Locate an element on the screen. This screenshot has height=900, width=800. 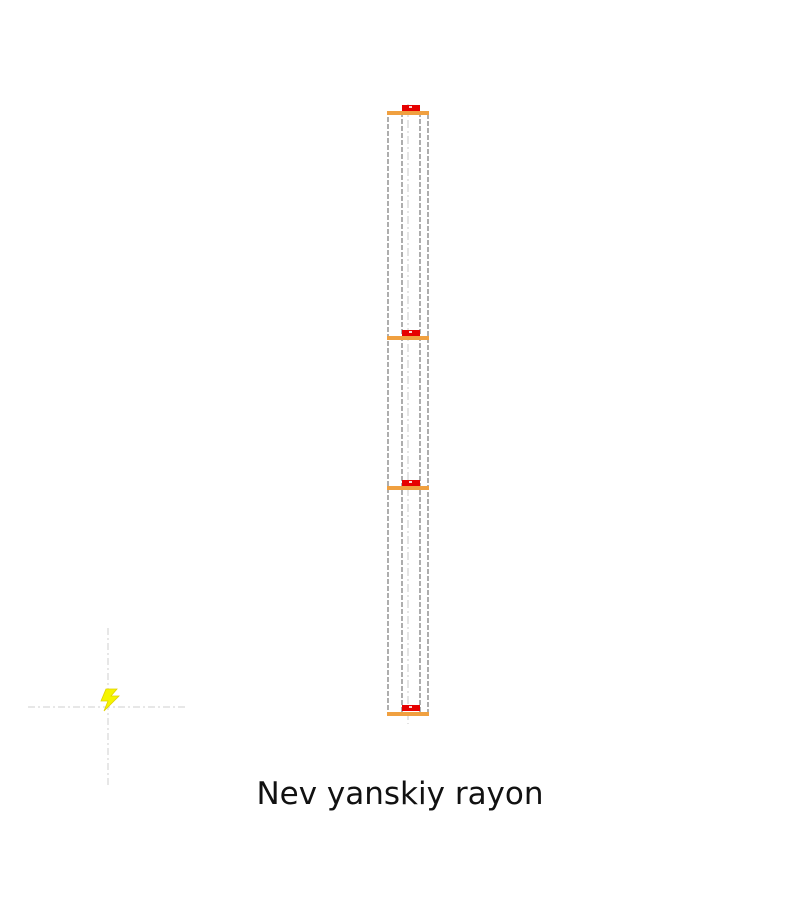
column-structure is located at coordinates (408, 414).